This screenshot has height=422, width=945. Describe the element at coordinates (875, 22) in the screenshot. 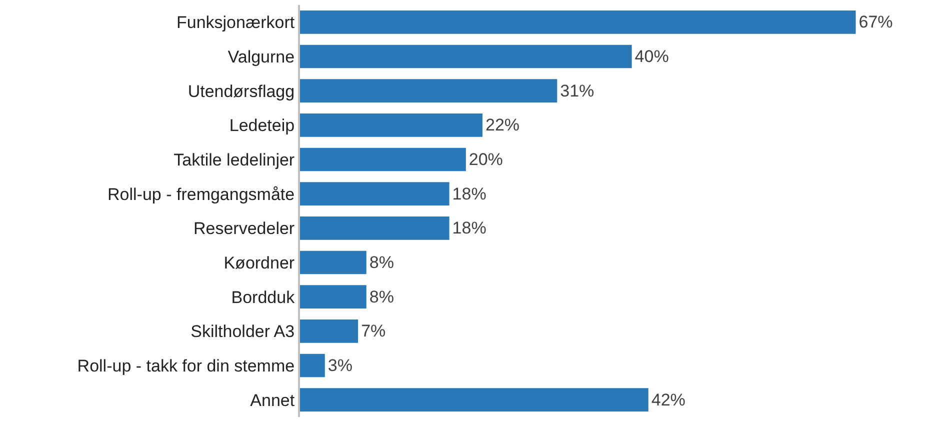

I see `data-label: 67%` at that location.